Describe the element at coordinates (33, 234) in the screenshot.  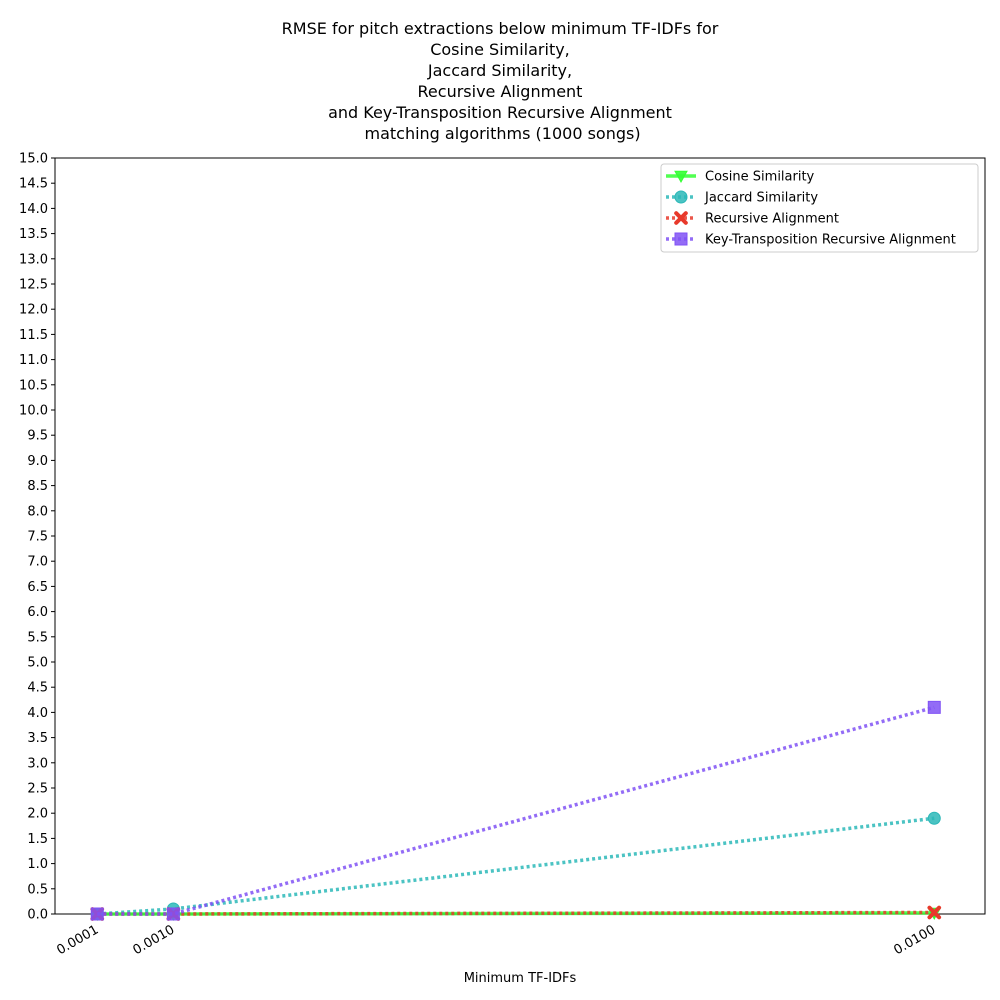
I see `y-tick-label: 13.5` at that location.